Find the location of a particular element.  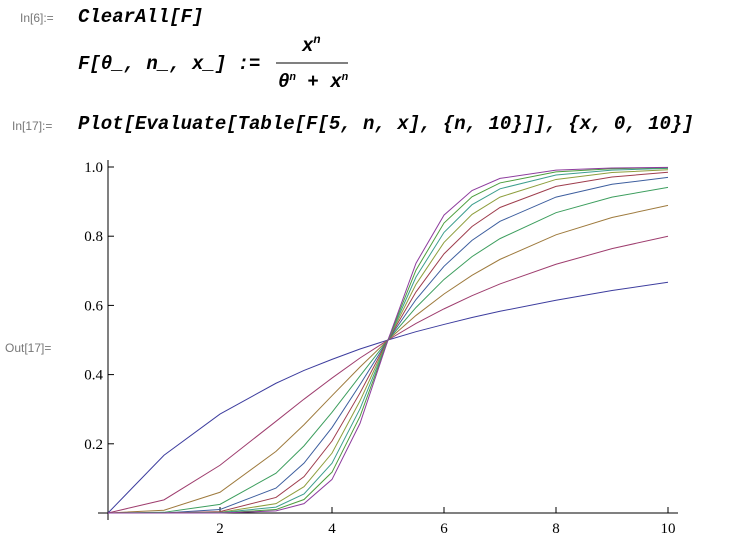

x-tick-label: 8 is located at coordinates (556, 528).